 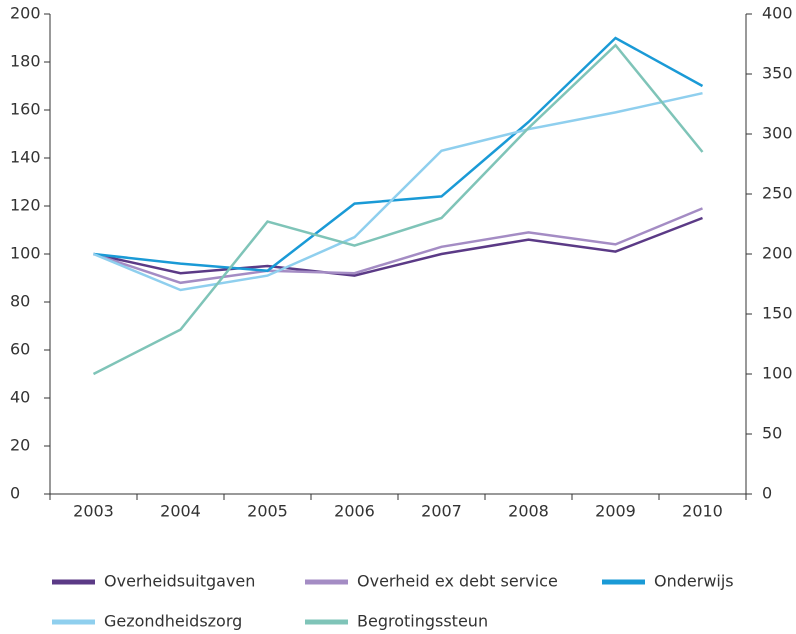 I want to click on y2-tick-label: 400, so click(x=777, y=13).